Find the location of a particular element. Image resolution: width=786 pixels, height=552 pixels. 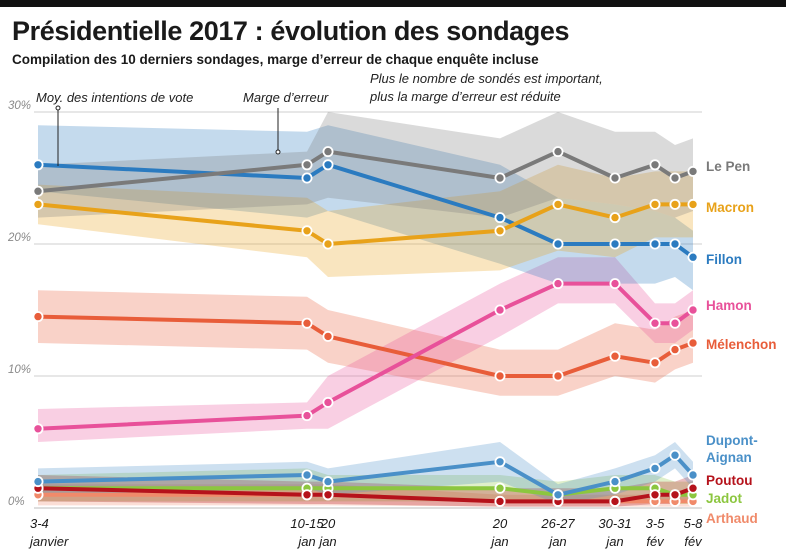

series-label-arthaud: Arthaud is located at coordinates (732, 518).